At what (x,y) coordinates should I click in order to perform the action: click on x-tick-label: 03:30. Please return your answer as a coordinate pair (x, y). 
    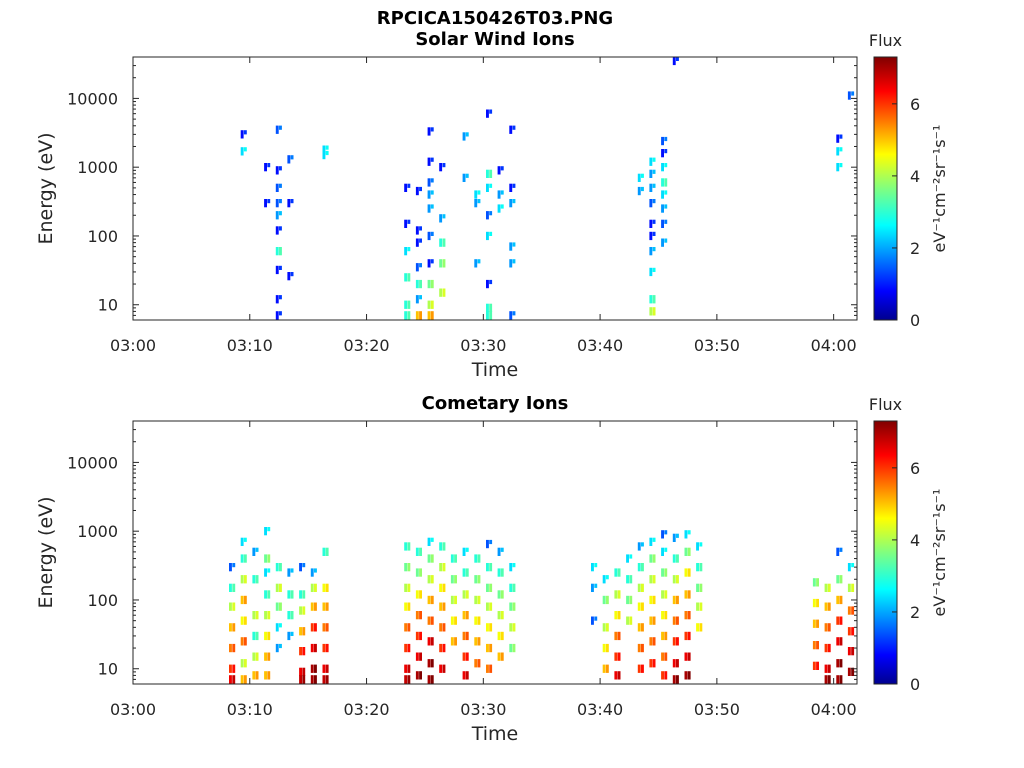
    Looking at the image, I should click on (483, 345).